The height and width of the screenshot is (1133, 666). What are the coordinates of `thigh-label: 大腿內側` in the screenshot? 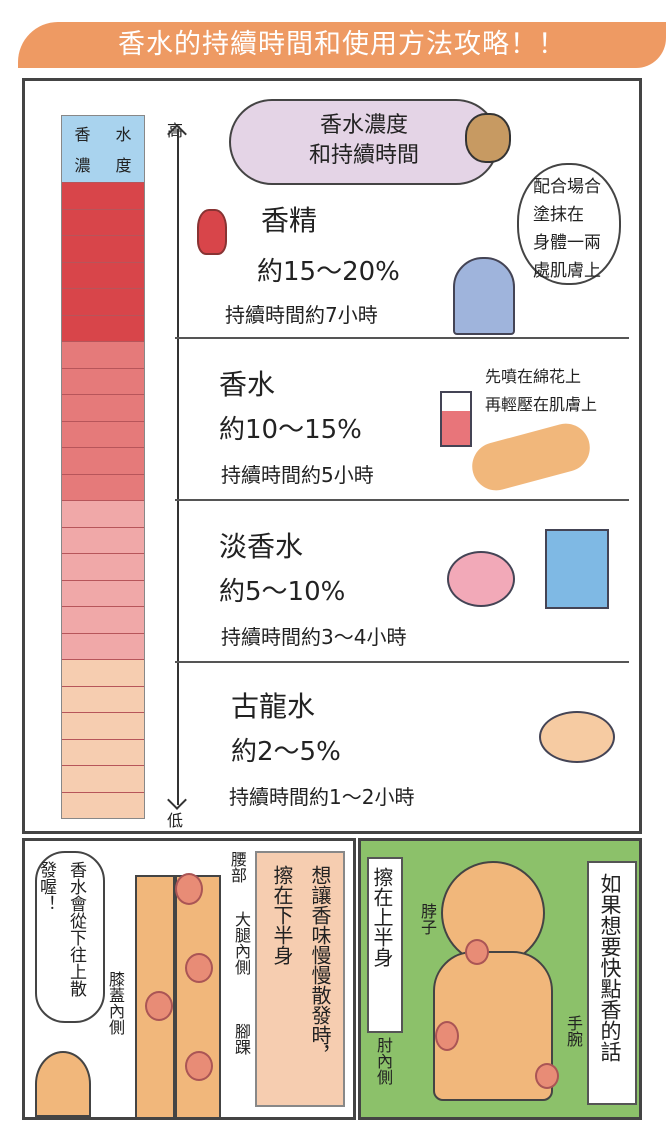 It's located at (241, 943).